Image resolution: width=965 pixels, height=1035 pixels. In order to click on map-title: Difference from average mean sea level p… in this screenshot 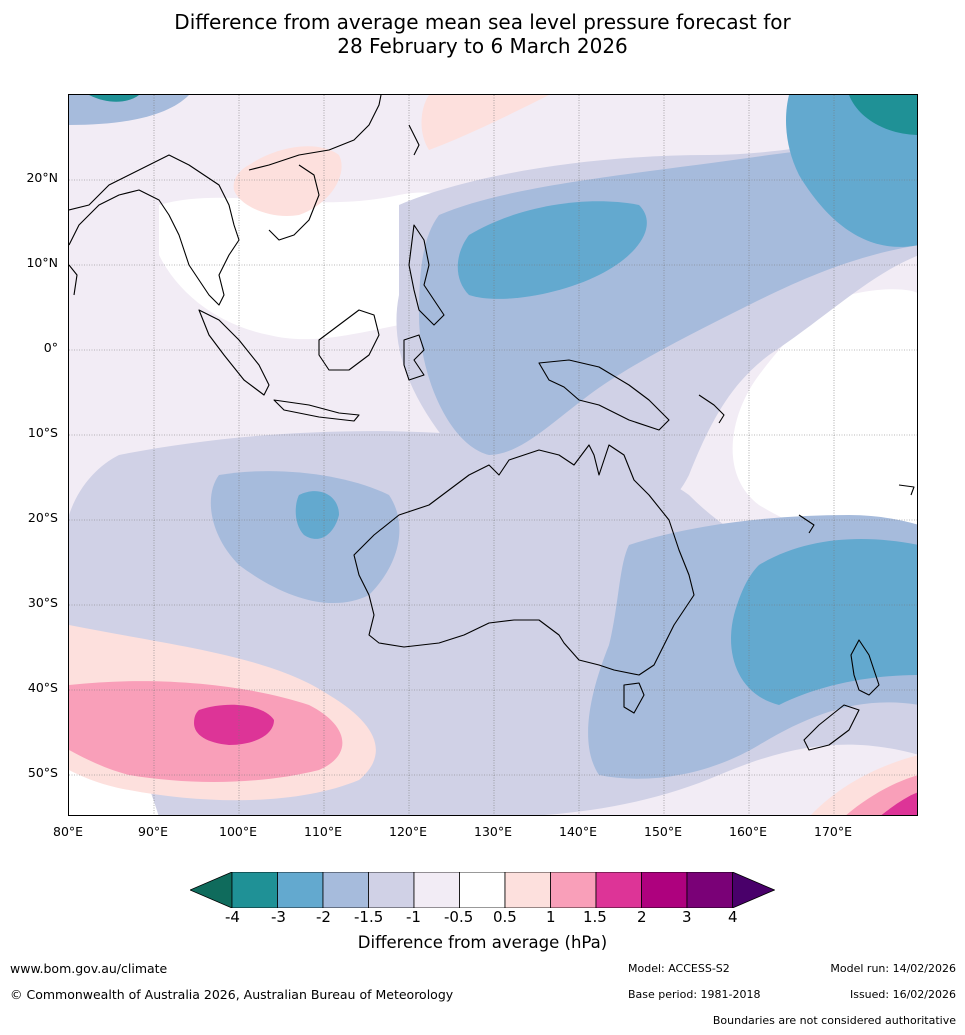, I will do `click(482, 34)`.